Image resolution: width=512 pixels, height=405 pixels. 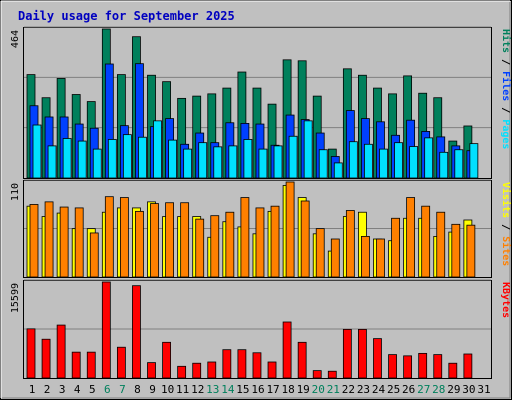 What do you see at coordinates (506, 41) in the screenshot?
I see `axis-legend-part: Hits` at bounding box center [506, 41].